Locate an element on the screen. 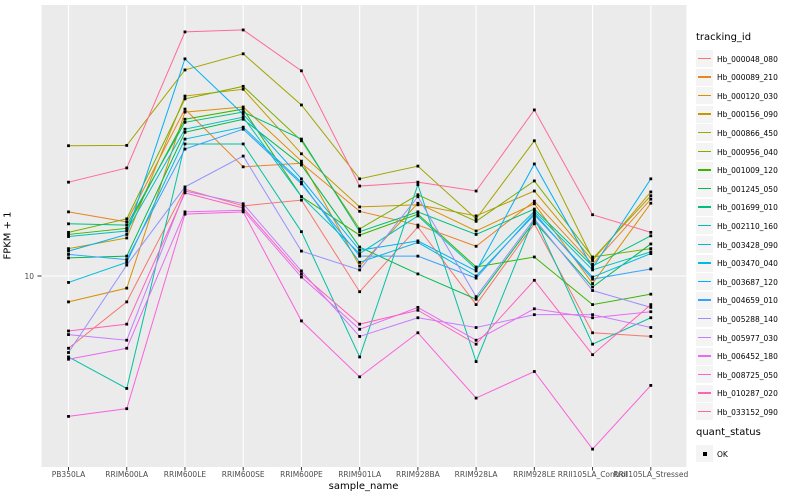 This screenshot has height=500, width=800. legend-item-label: Hb_000089_210 is located at coordinates (747, 78).